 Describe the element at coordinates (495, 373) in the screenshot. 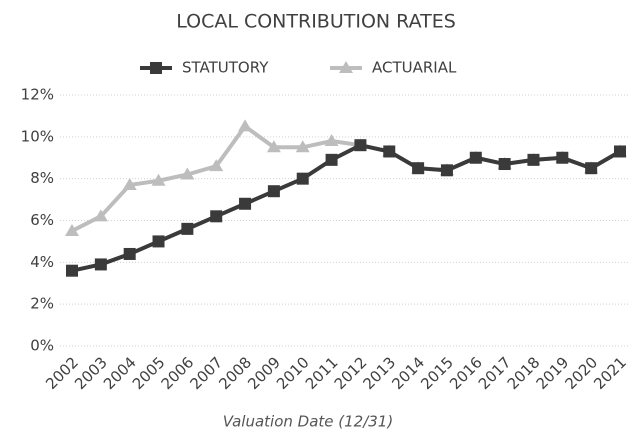

I see `x-tick-label: 2017` at that location.